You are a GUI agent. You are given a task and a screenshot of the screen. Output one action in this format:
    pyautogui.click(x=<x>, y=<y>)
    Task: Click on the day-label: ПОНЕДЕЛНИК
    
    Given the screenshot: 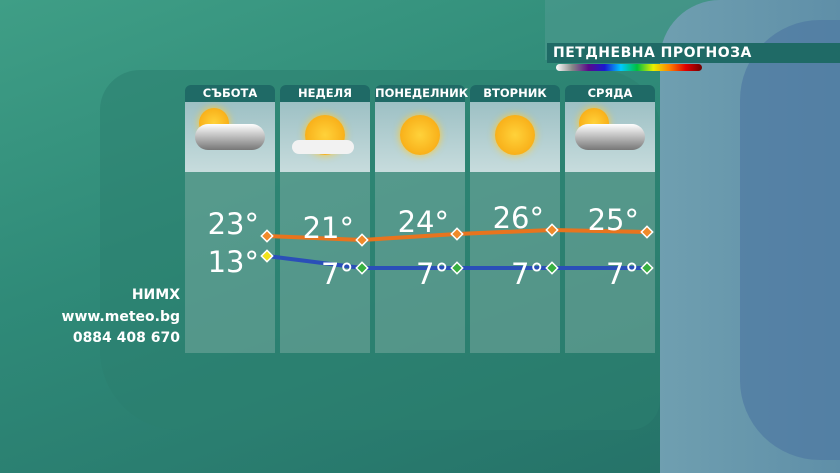 What is the action you would take?
    pyautogui.click(x=422, y=93)
    